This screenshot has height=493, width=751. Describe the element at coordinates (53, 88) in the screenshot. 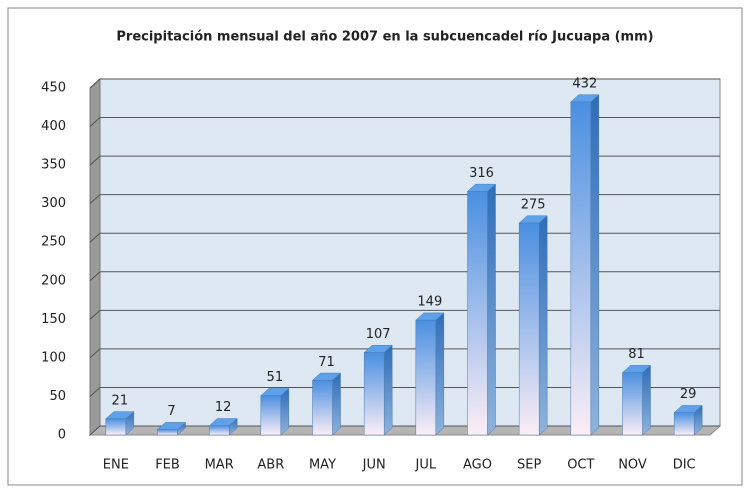

I see `y-tick-label: 450` at that location.